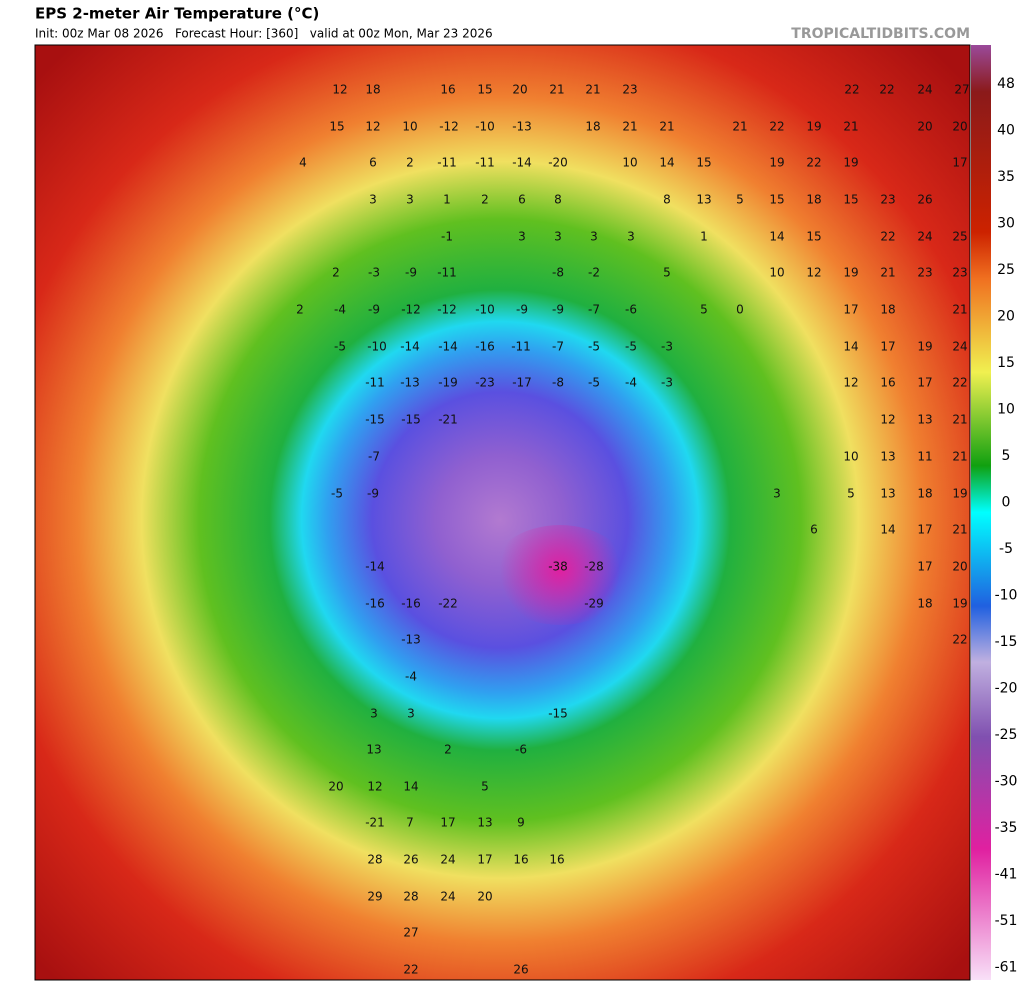 The width and height of the screenshot is (1024, 1004). What do you see at coordinates (1006, 503) in the screenshot?
I see `colorbar-label: 0` at bounding box center [1006, 503].